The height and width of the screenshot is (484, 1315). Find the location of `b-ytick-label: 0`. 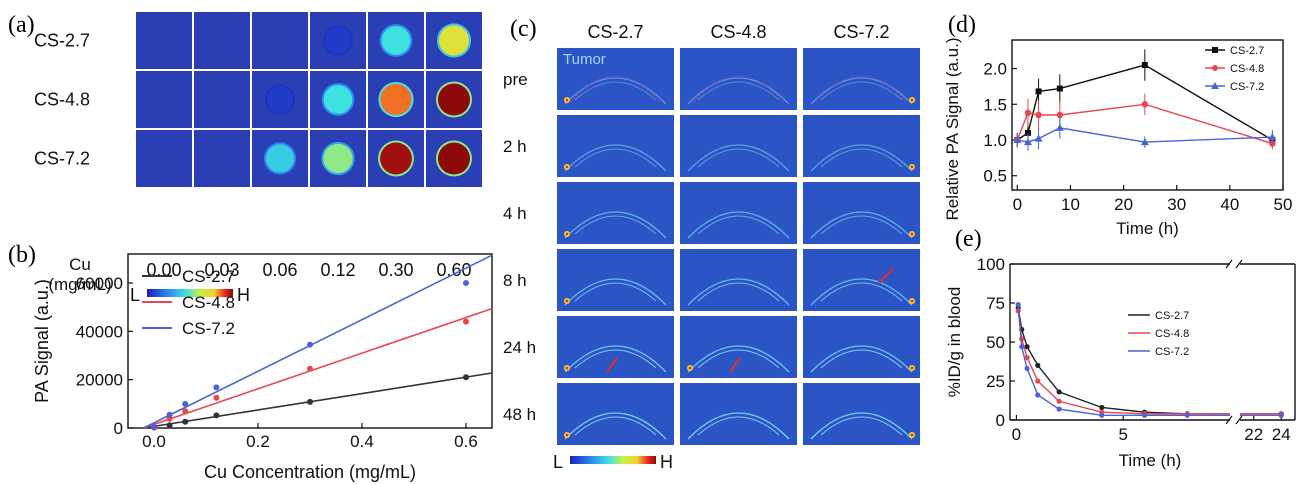

b-ytick-label: 0 is located at coordinates (118, 428).